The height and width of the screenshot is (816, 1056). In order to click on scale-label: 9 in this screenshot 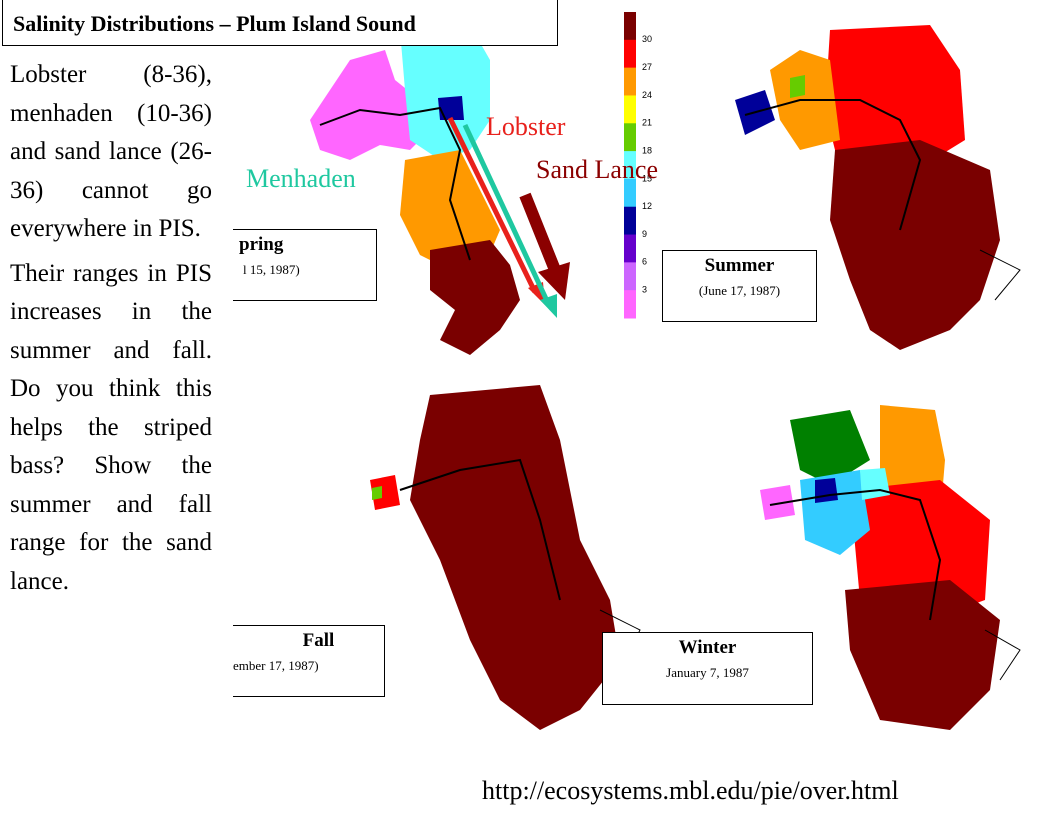, I will do `click(644, 234)`.